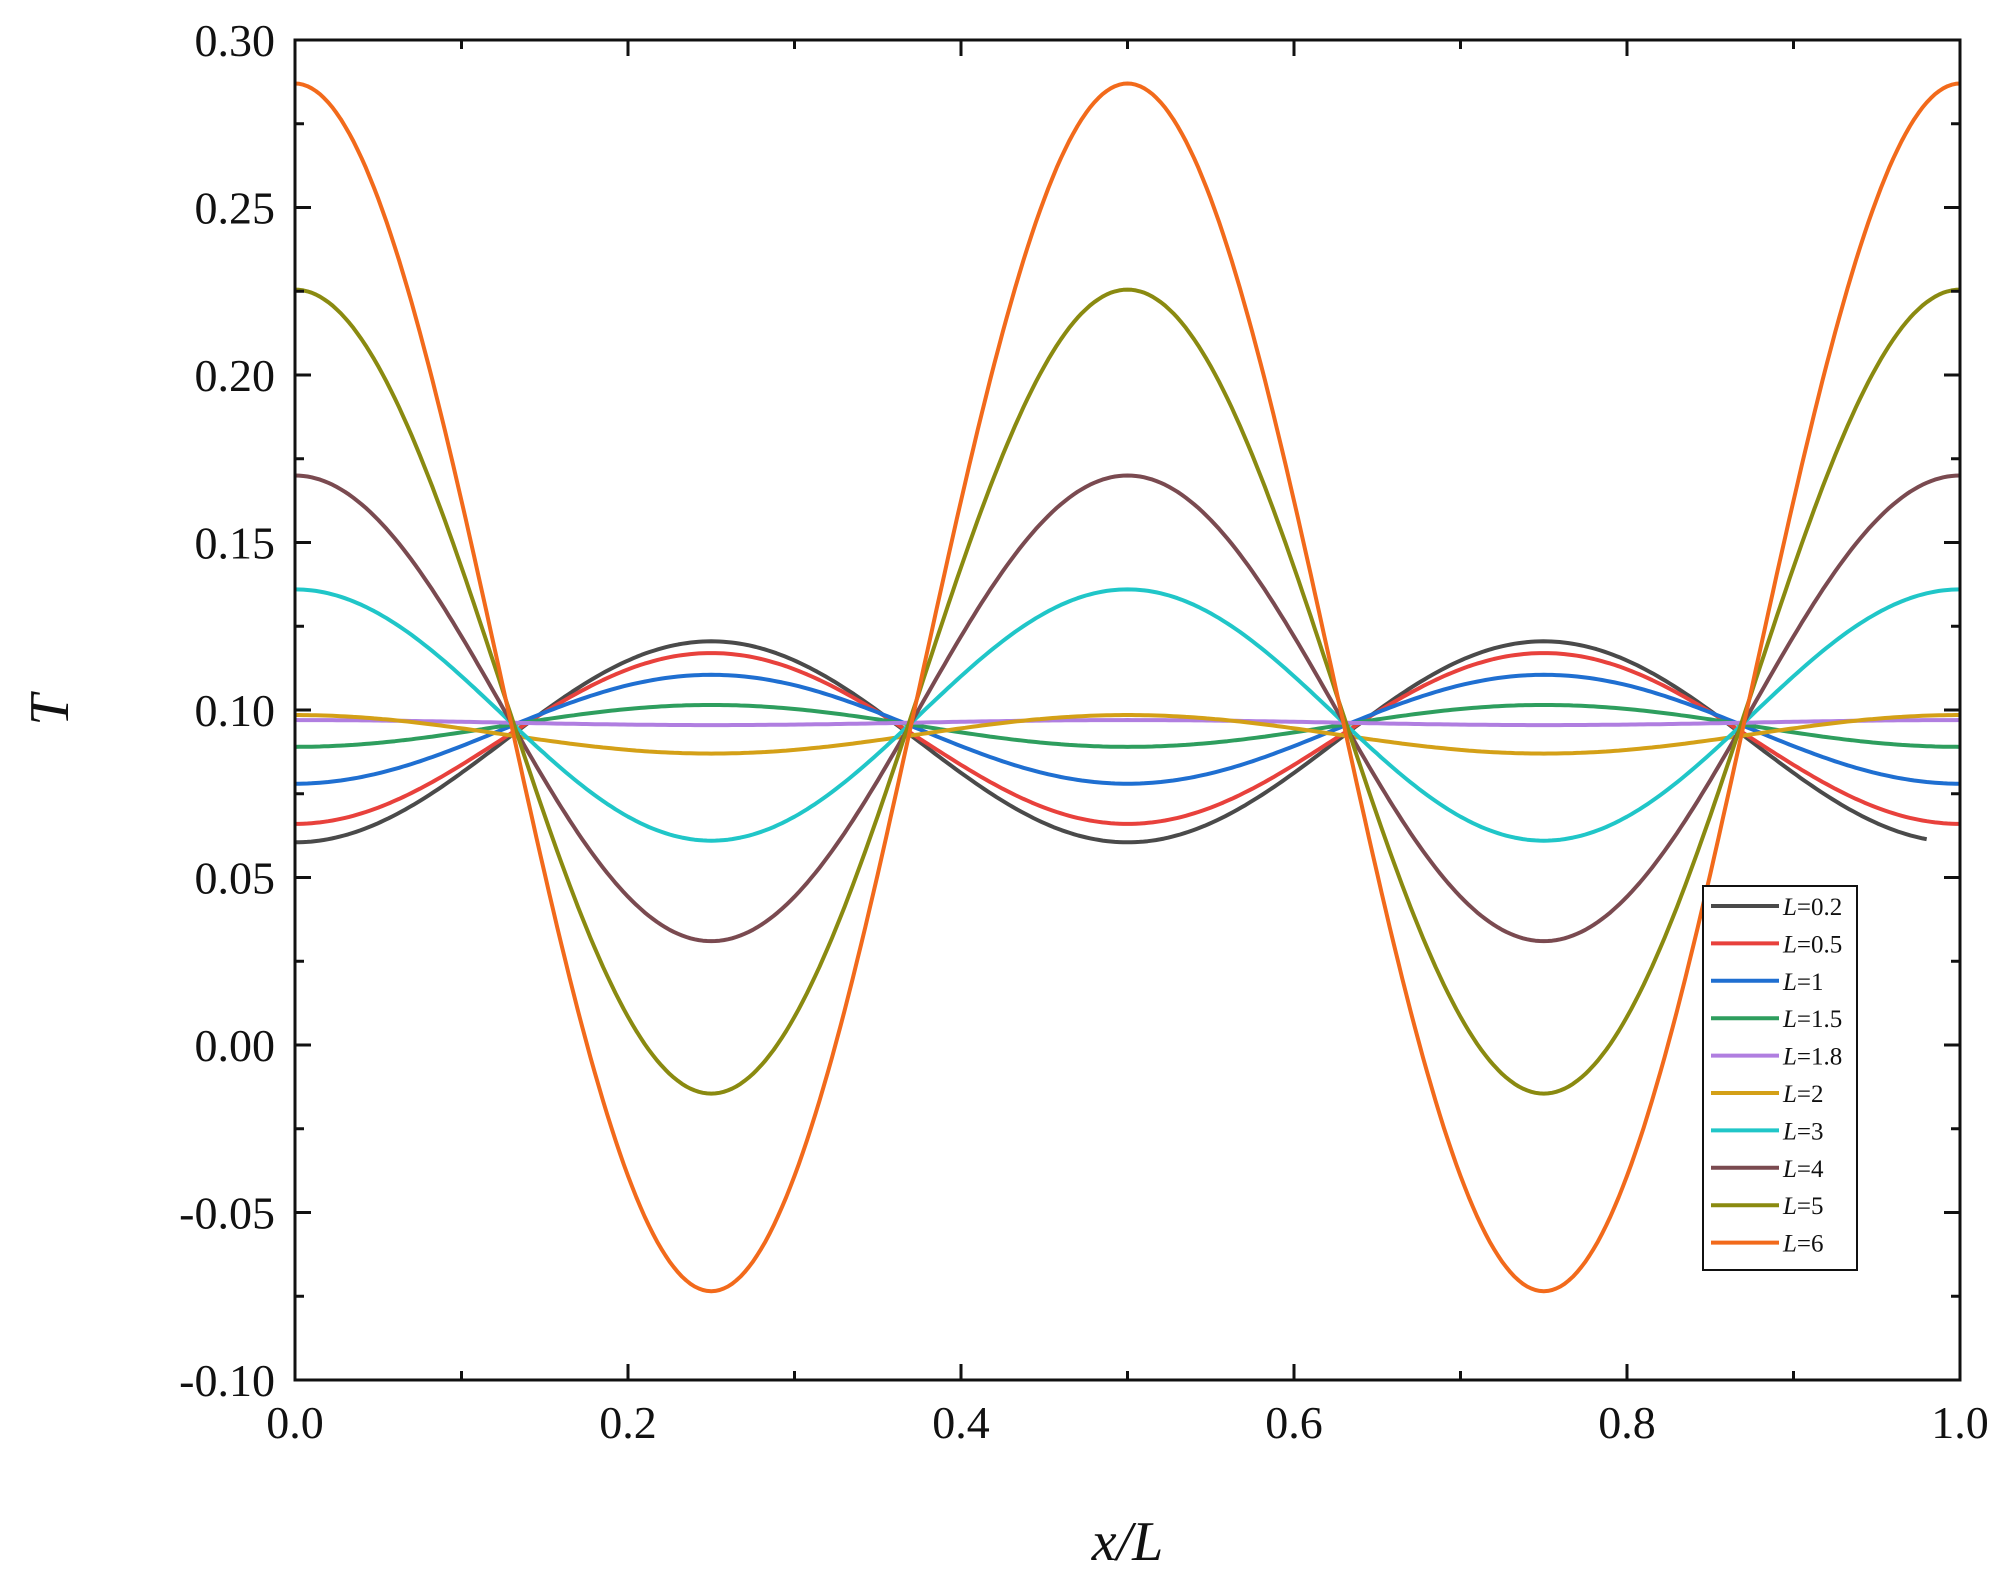 The width and height of the screenshot is (2000, 1583). I want to click on y-axis-title: T, so click(50, 708).